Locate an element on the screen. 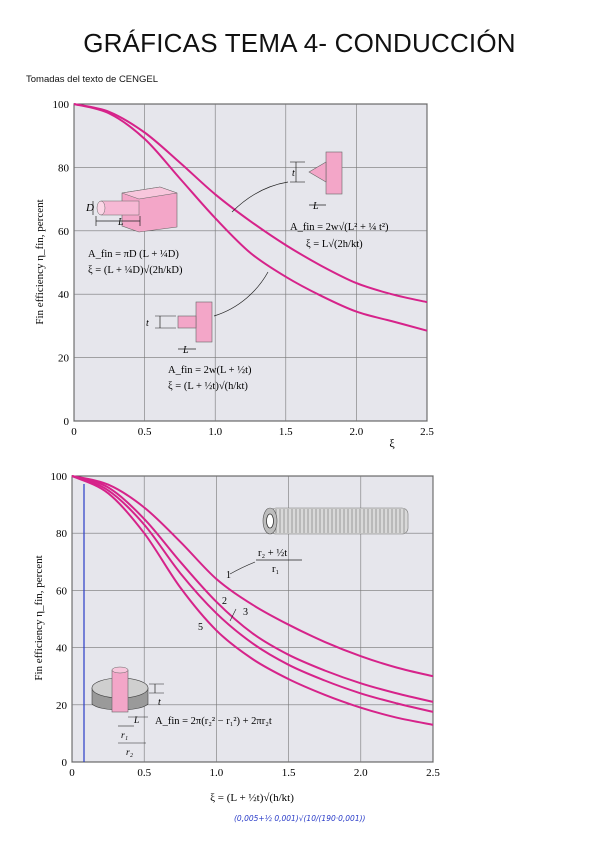 This screenshot has height=848, width=599. tri-xi-formula: ξ = L√(2h/kt) is located at coordinates (334, 244).